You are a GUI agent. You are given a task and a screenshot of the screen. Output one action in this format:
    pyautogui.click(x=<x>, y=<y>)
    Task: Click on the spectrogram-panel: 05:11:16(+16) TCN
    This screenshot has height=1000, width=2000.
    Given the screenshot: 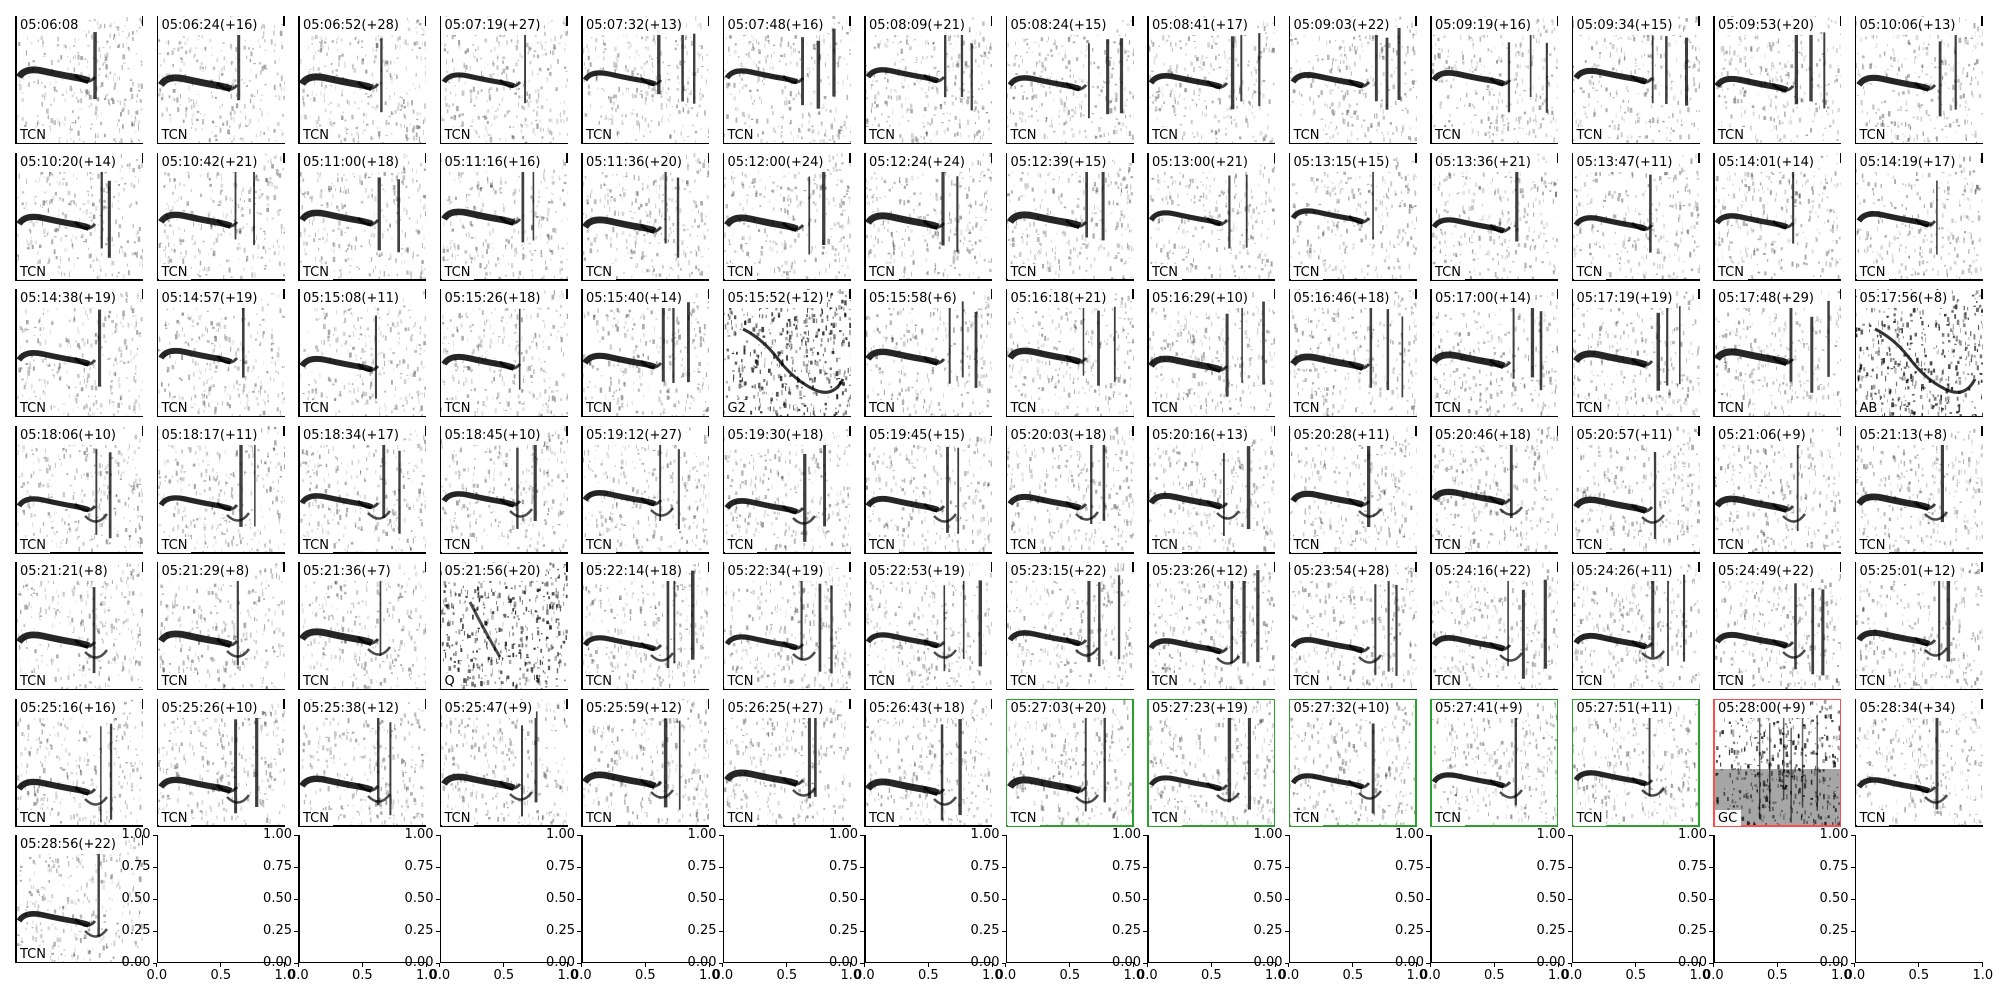 What is the action you would take?
    pyautogui.click(x=503, y=216)
    